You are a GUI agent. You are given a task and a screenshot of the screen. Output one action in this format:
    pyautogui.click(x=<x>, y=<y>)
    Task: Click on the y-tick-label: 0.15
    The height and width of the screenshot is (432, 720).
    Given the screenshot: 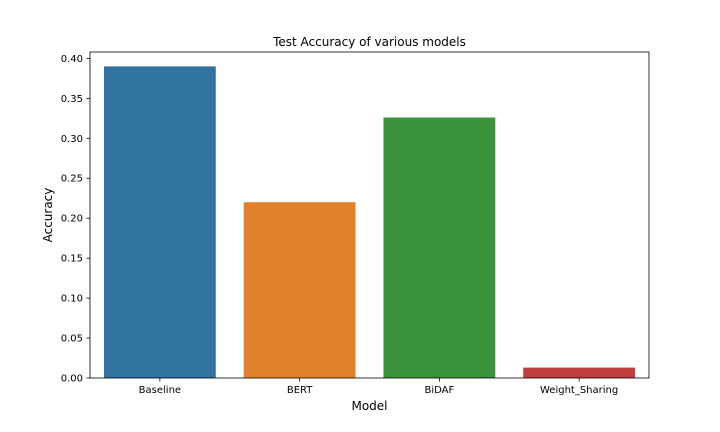 What is the action you would take?
    pyautogui.click(x=72, y=259)
    